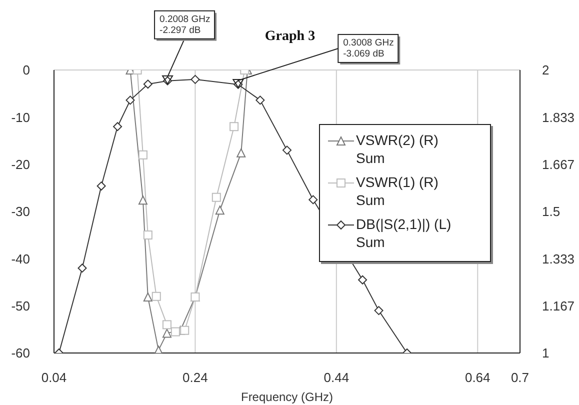 The image size is (579, 405). Describe the element at coordinates (185, 25) in the screenshot. I see `annotation: 0.2008 GHz -2.297 dB` at that location.